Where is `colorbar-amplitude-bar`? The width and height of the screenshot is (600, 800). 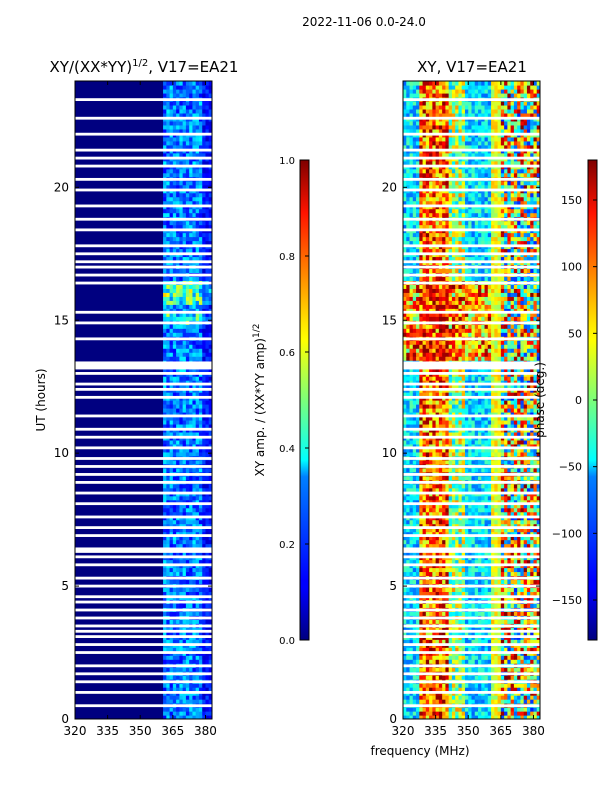
colorbar-amplitude-bar is located at coordinates (304, 400).